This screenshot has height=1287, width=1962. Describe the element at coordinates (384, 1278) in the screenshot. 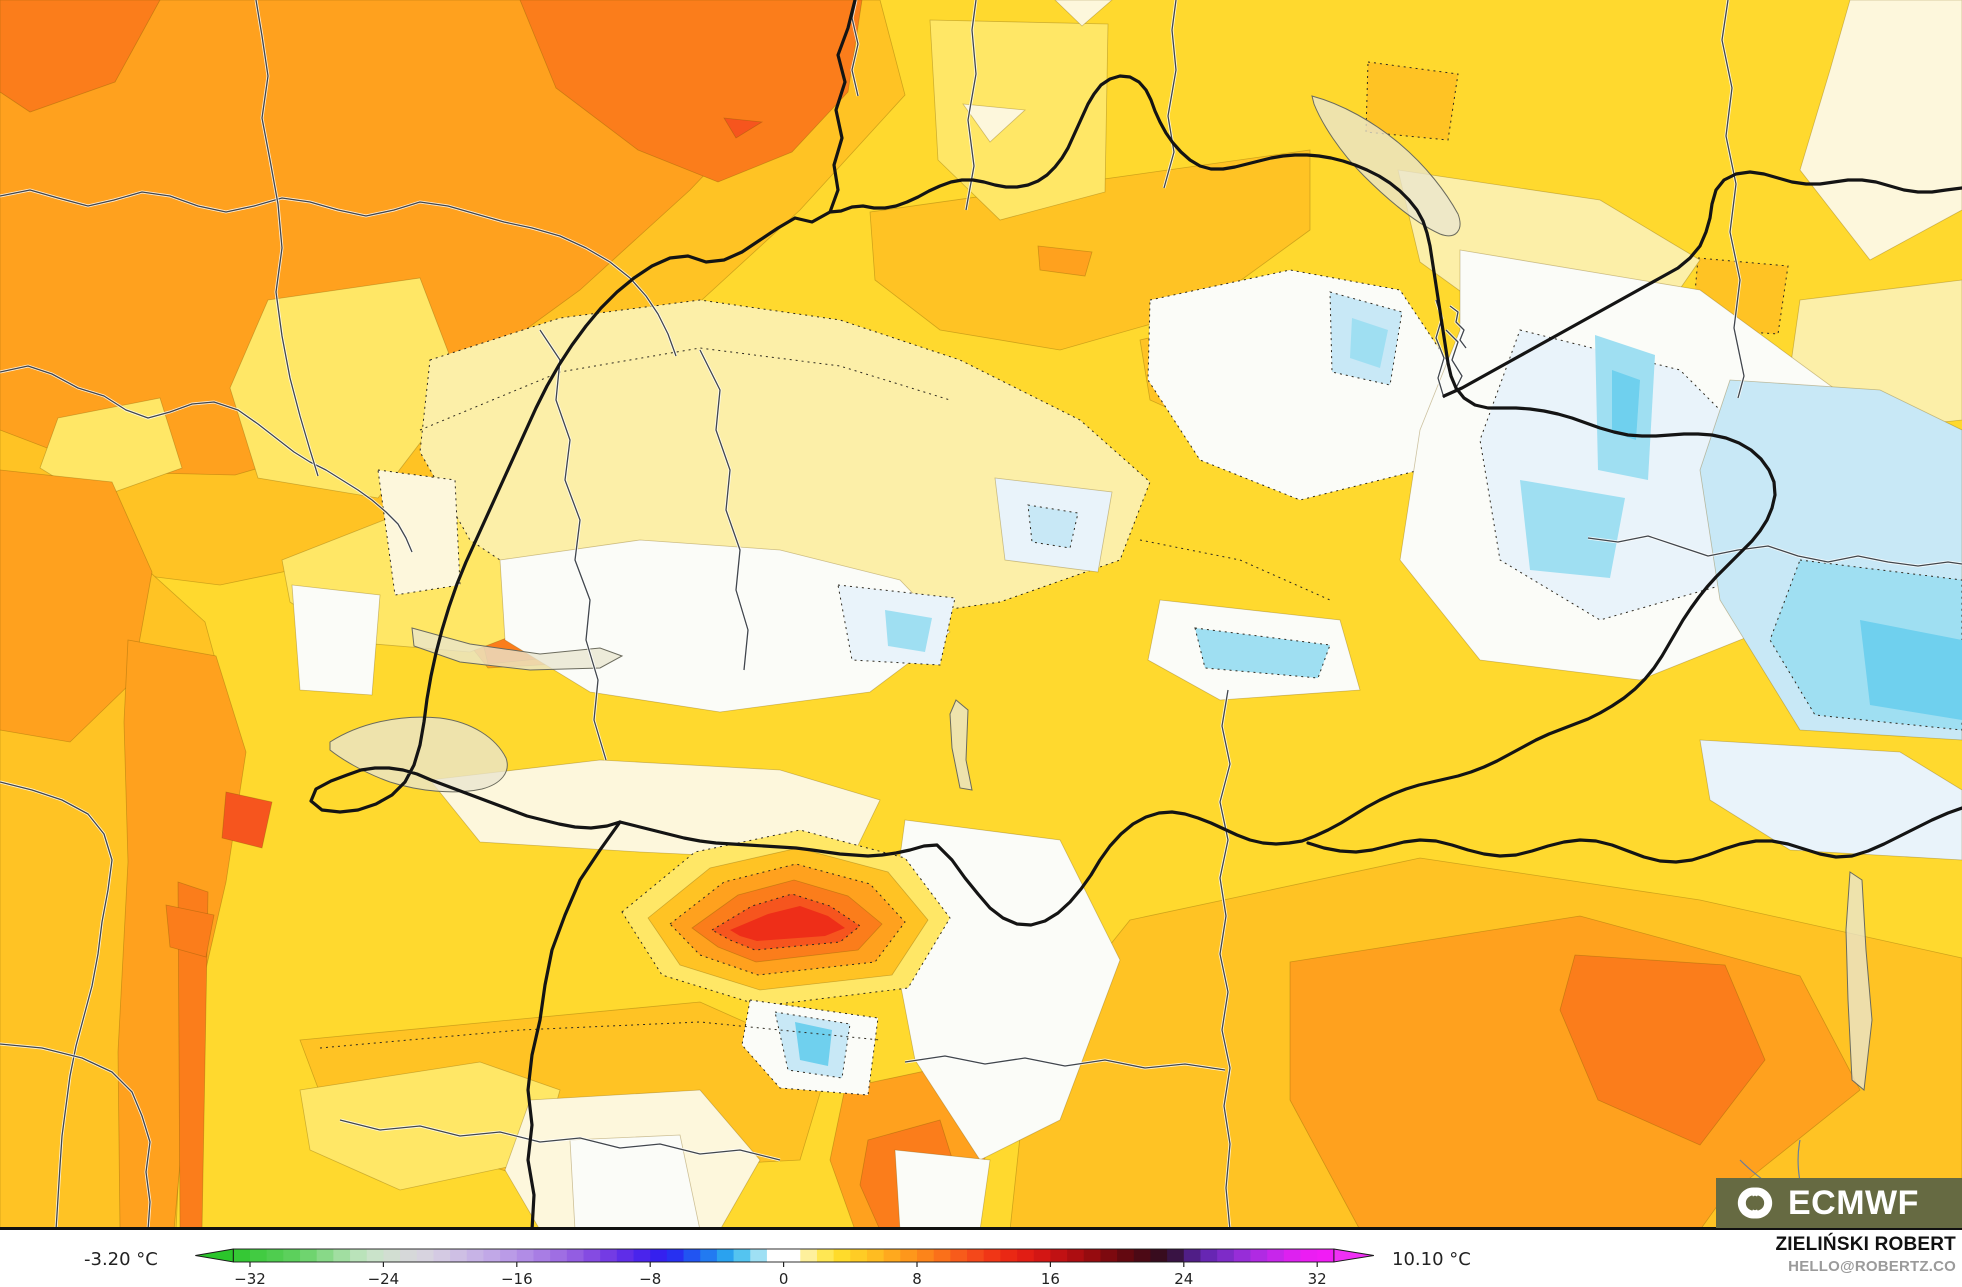

I see `svg-text: −24` at that location.